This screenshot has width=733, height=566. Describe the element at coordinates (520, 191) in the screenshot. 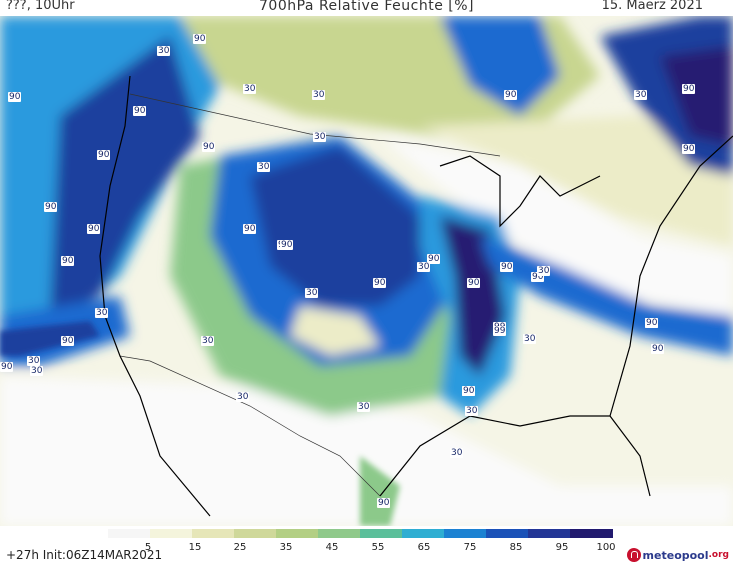

I see `great-lakes` at that location.